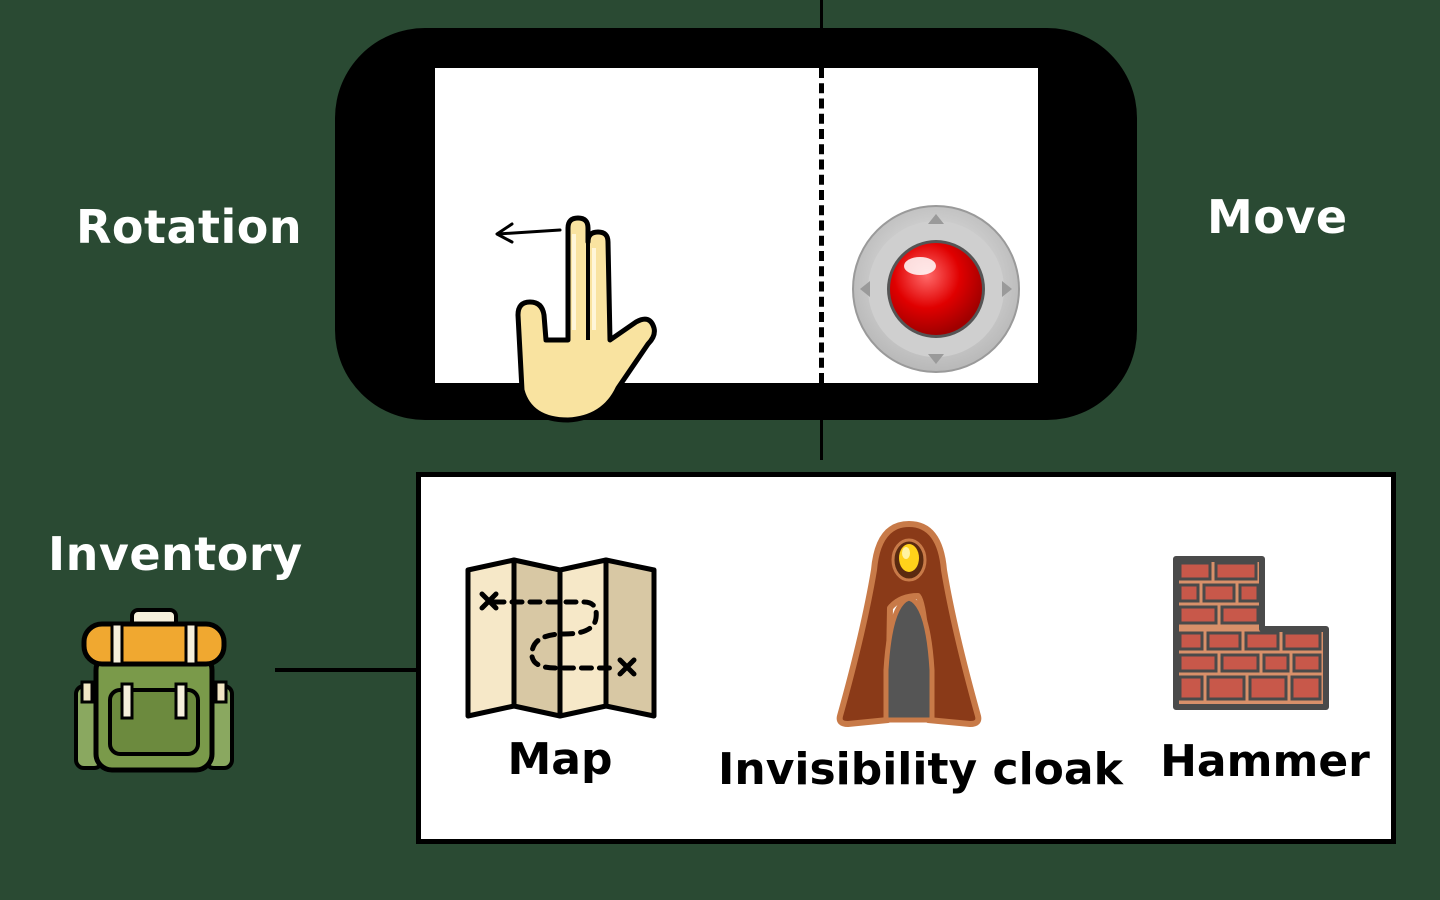  What do you see at coordinates (346, 670) in the screenshot?
I see `inventory-connector` at bounding box center [346, 670].